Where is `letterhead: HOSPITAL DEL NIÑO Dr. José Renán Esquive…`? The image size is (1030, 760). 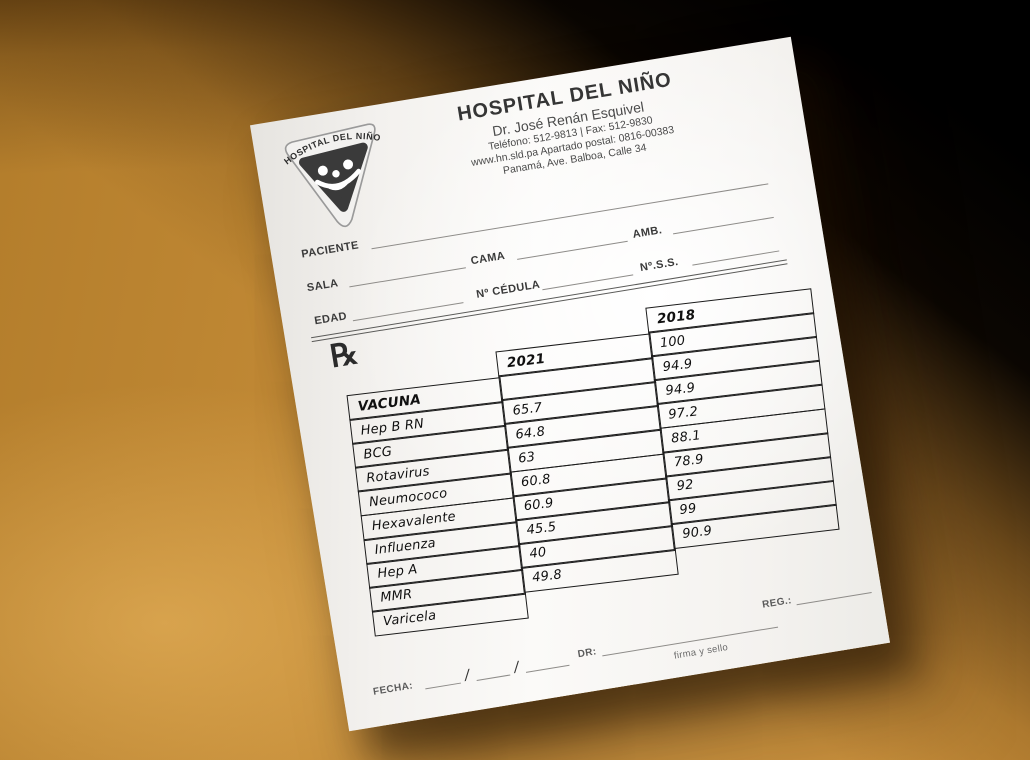
letterhead: HOSPITAL DEL NIÑO Dr. José Renán Esquive… is located at coordinates (569, 126).